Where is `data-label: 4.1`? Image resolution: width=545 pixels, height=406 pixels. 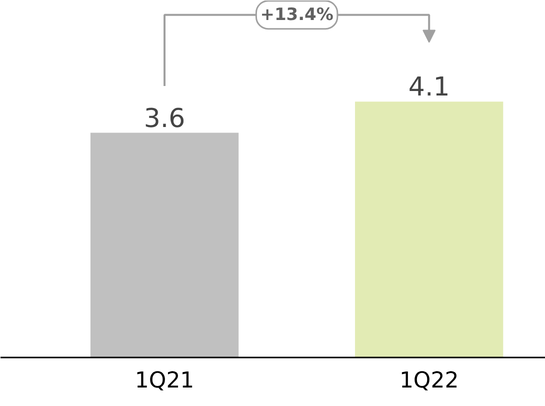 data-label: 4.1 is located at coordinates (429, 87).